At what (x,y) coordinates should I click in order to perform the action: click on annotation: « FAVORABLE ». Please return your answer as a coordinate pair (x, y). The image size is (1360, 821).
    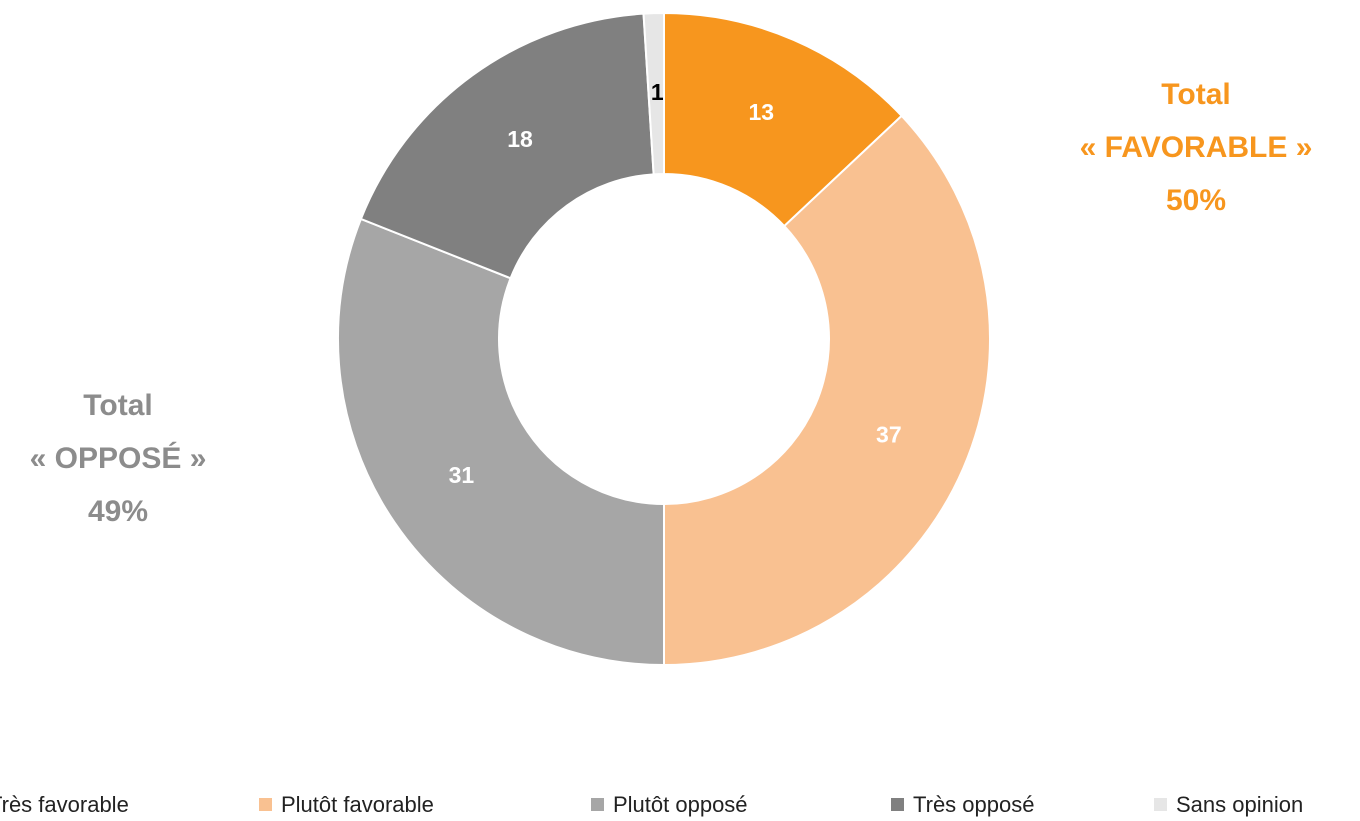
    Looking at the image, I should click on (1196, 147).